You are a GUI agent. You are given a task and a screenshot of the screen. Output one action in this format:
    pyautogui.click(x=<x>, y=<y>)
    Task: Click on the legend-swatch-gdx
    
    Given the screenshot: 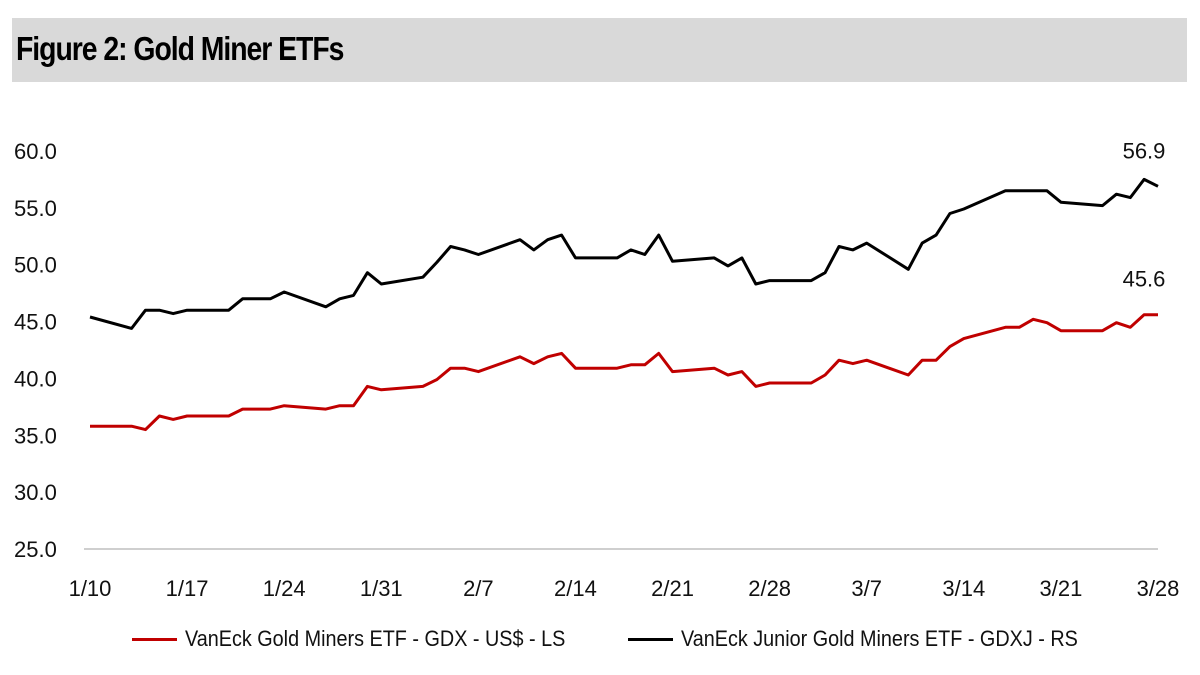 What is the action you would take?
    pyautogui.click(x=154, y=639)
    